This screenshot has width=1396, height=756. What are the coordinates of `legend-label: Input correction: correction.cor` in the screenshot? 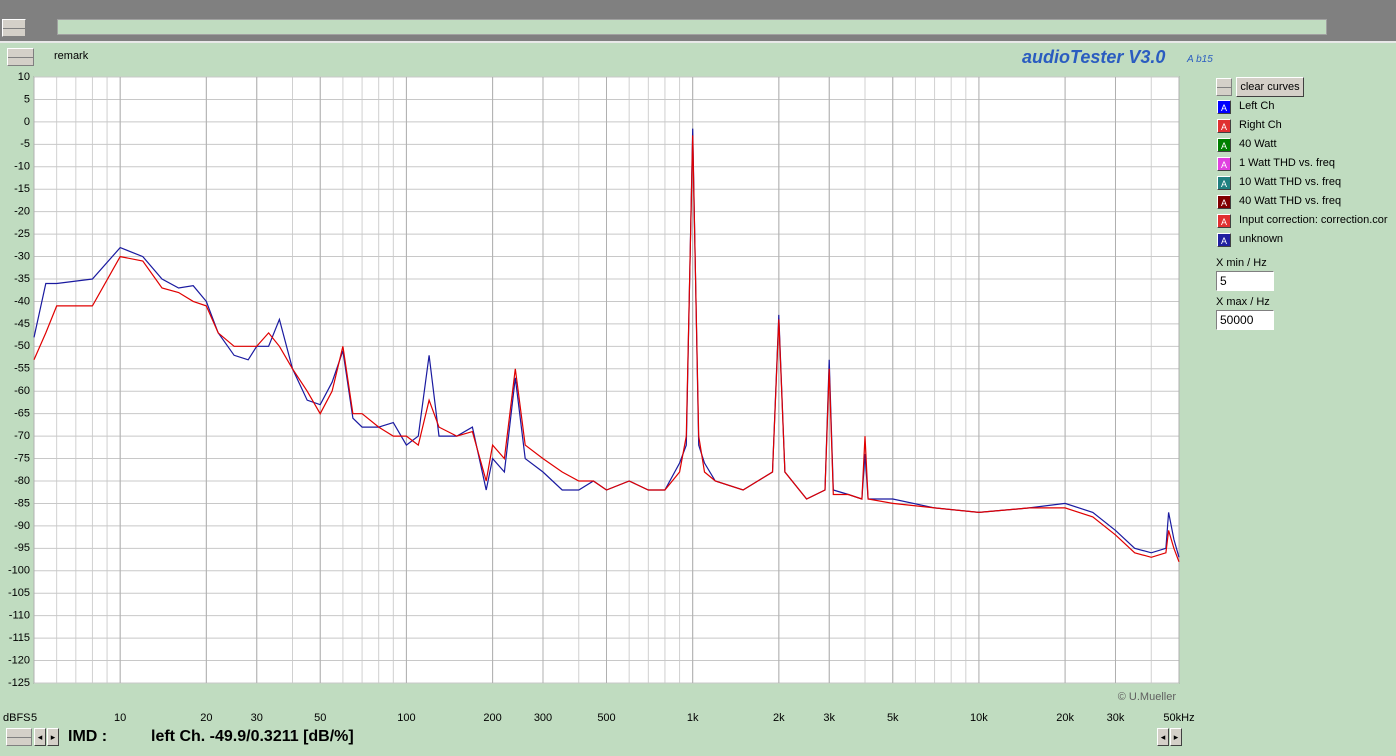 It's located at (1313, 220).